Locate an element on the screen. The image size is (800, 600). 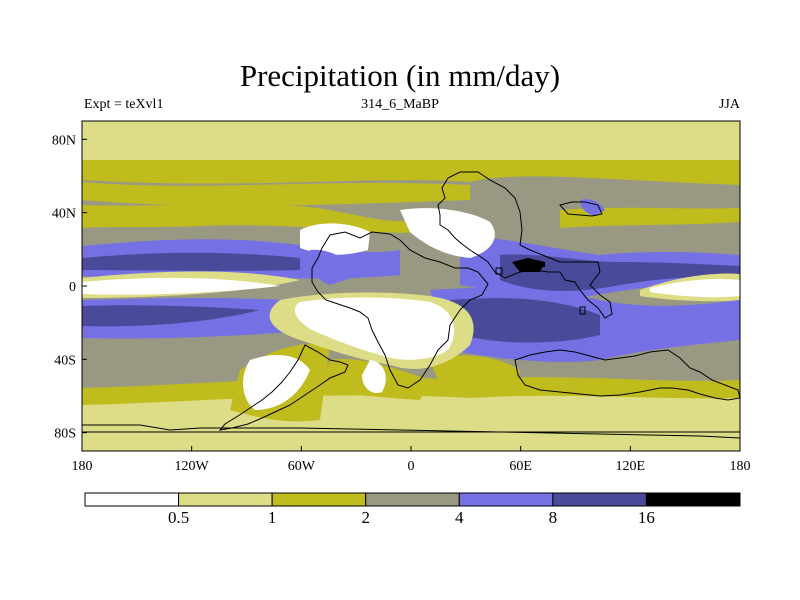
colorbar-label: 4 is located at coordinates (459, 517).